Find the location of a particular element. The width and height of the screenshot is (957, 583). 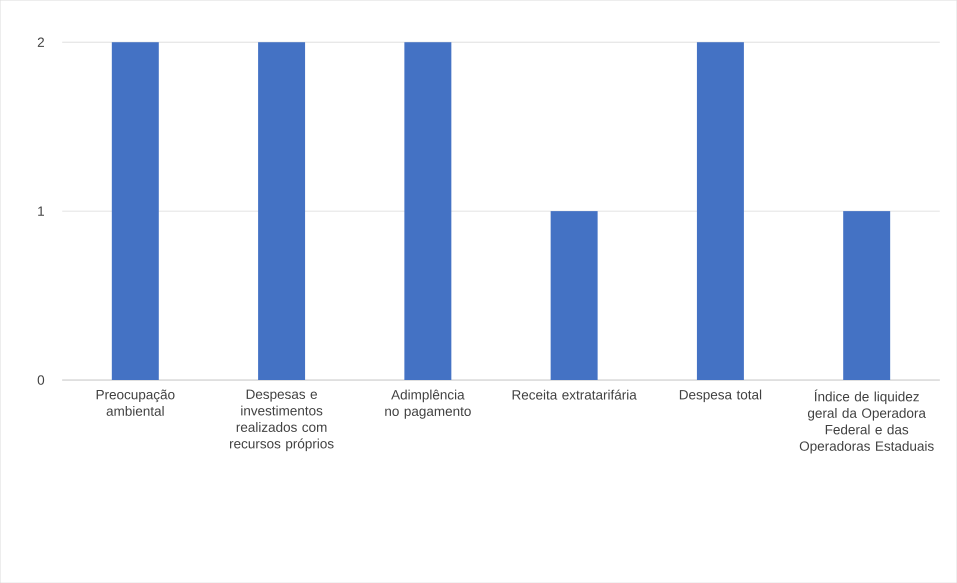

y-tick-label: 0 is located at coordinates (41, 380).